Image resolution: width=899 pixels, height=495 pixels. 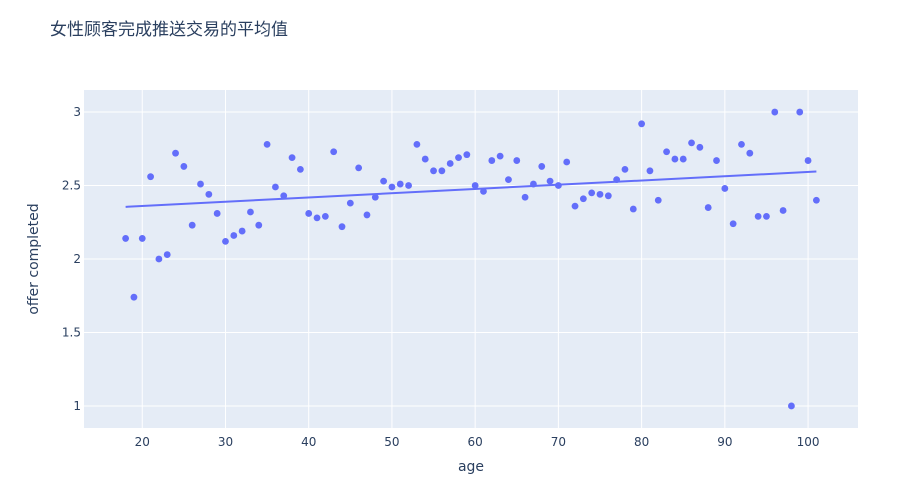 What do you see at coordinates (34, 258) in the screenshot?
I see `y-axis-title: offer completed` at bounding box center [34, 258].